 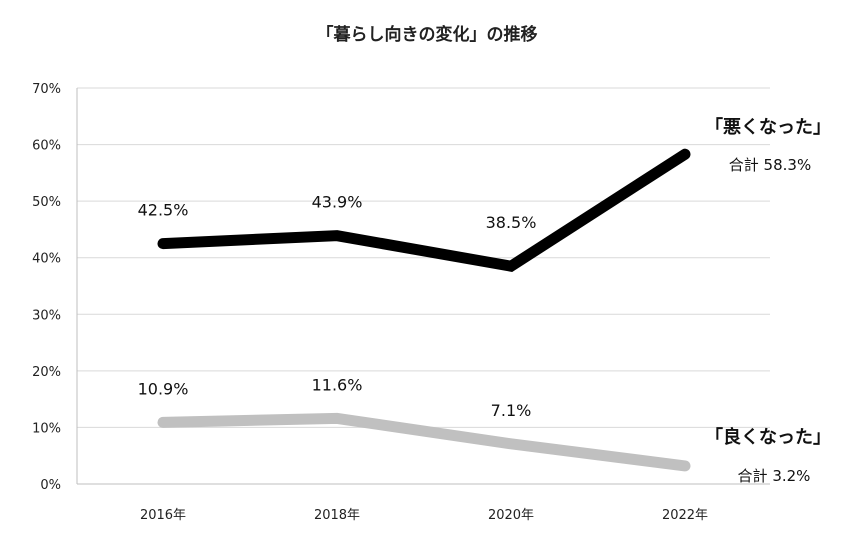 What do you see at coordinates (163, 210) in the screenshot?
I see `data-label-0-0: 42.5%` at bounding box center [163, 210].